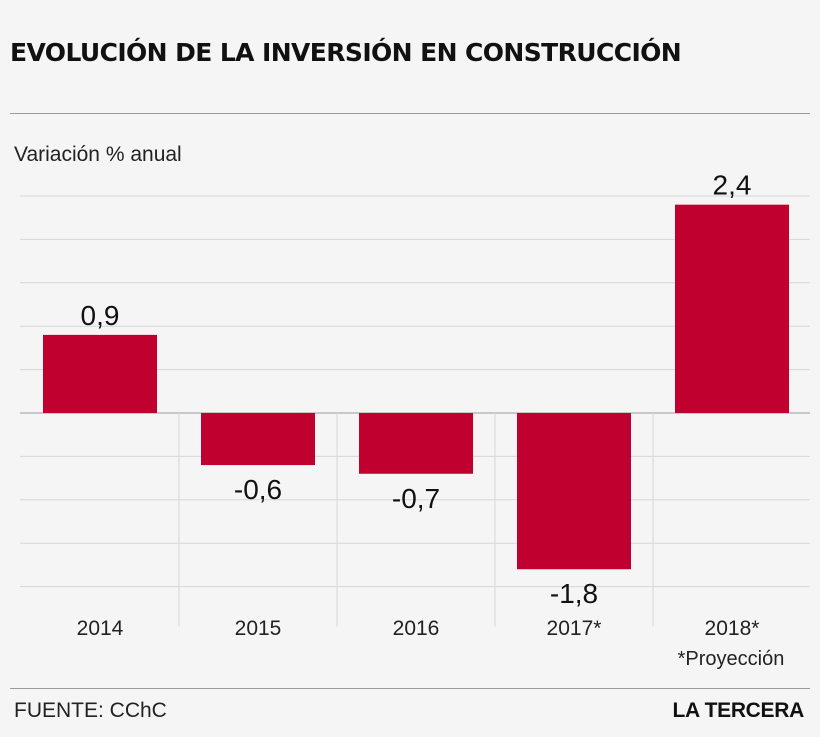  What do you see at coordinates (410, 113) in the screenshot?
I see `top-divider` at bounding box center [410, 113].